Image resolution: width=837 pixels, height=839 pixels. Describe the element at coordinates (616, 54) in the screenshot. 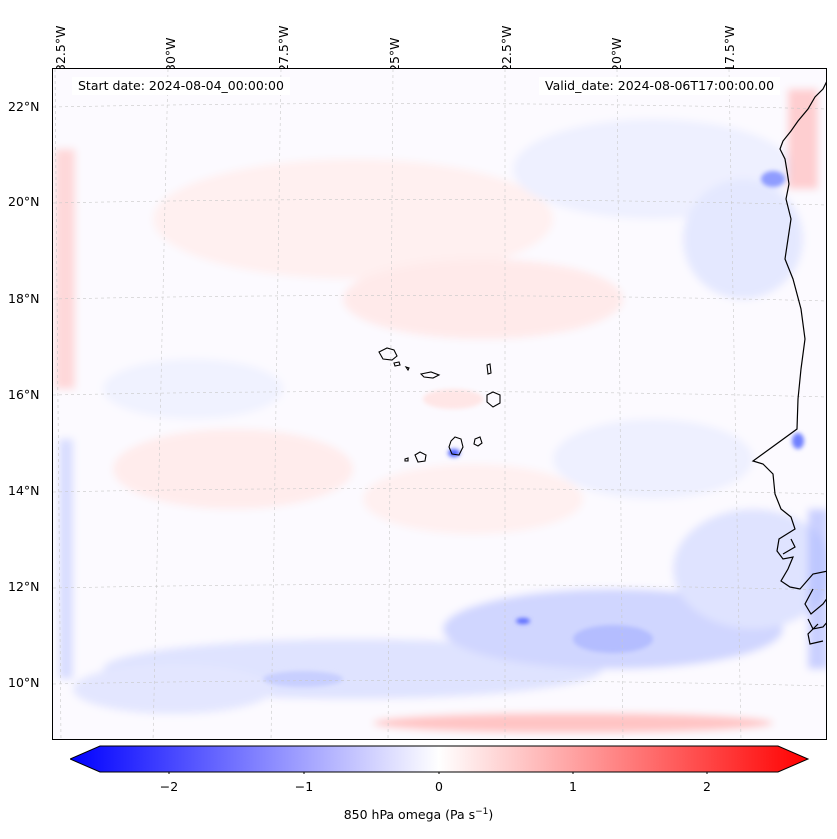

I see `lon-label-20w: 20°W` at that location.